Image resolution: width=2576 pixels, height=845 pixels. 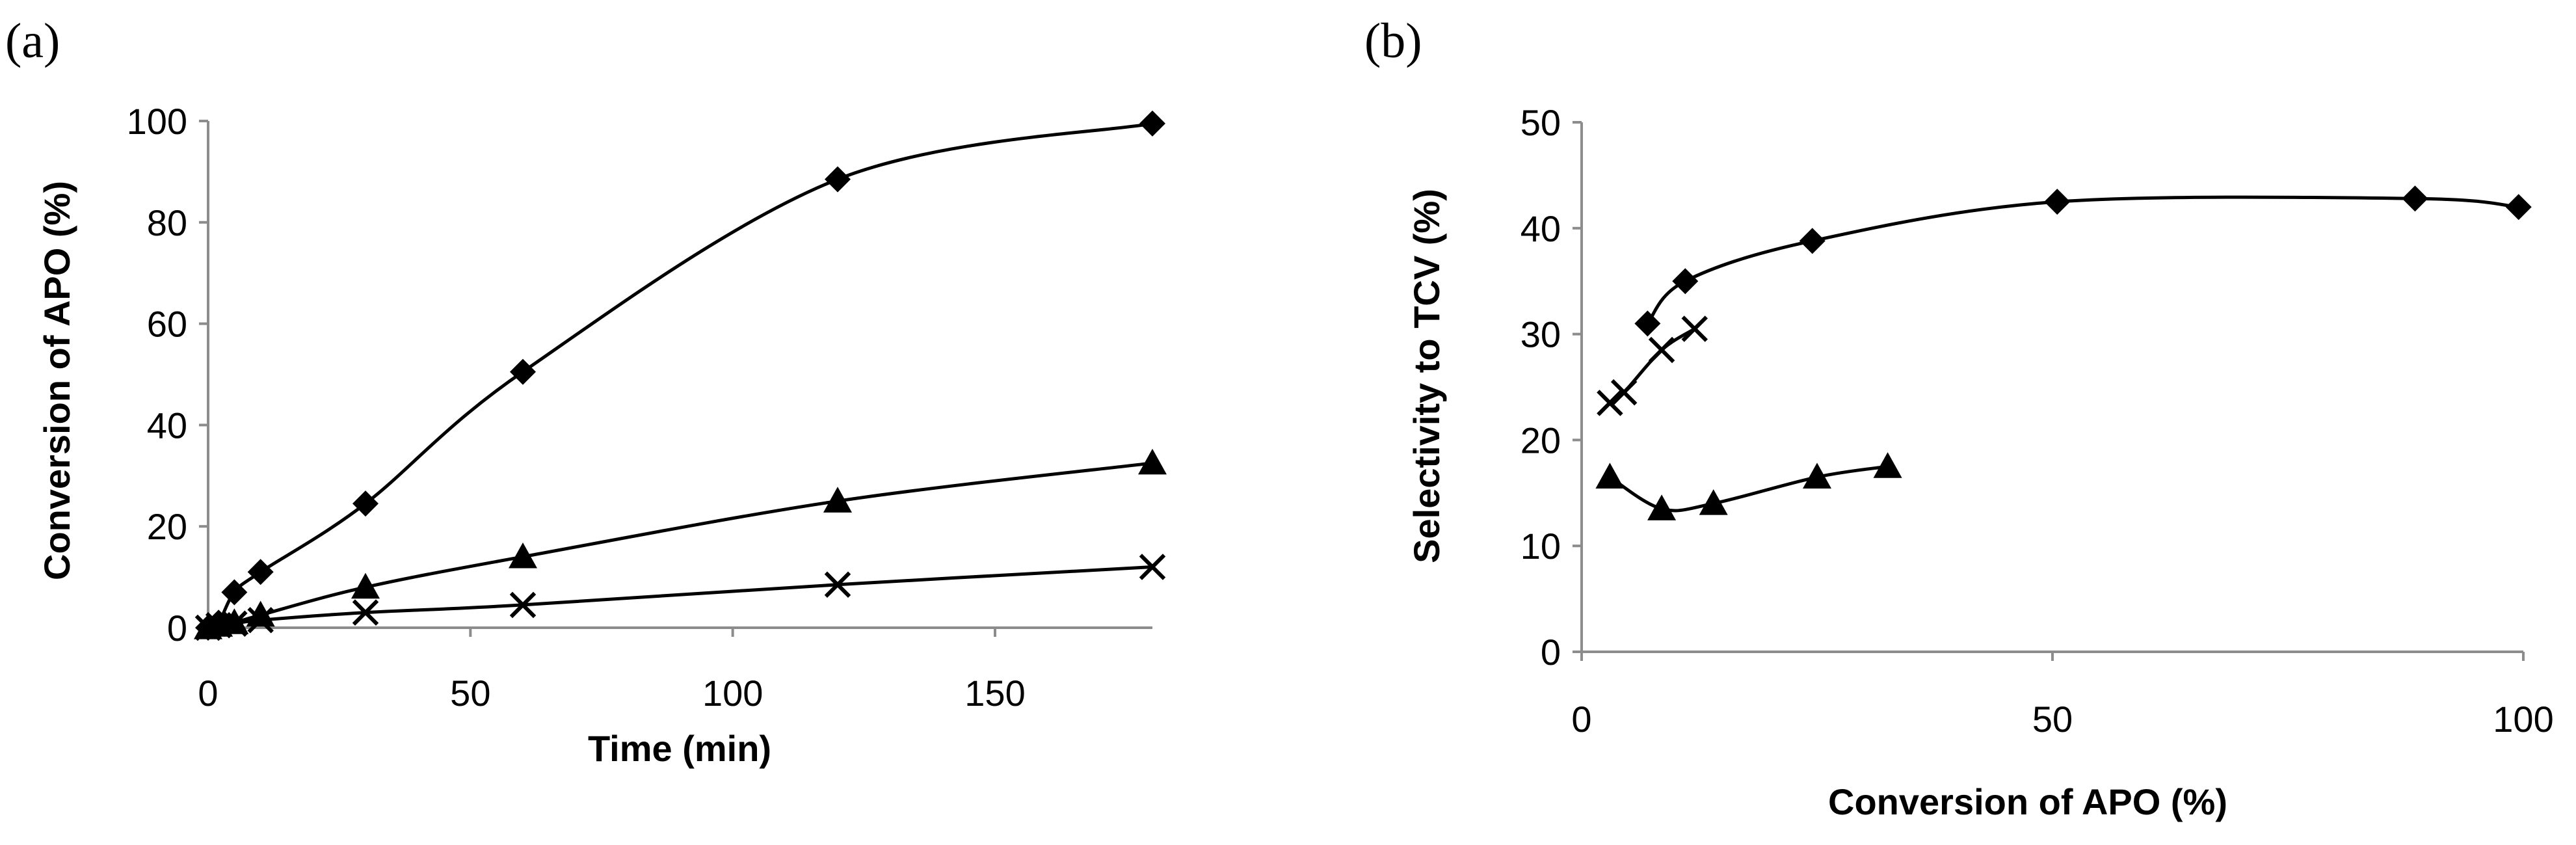 I want to click on panel-a-series-cross, so click(x=680, y=597).